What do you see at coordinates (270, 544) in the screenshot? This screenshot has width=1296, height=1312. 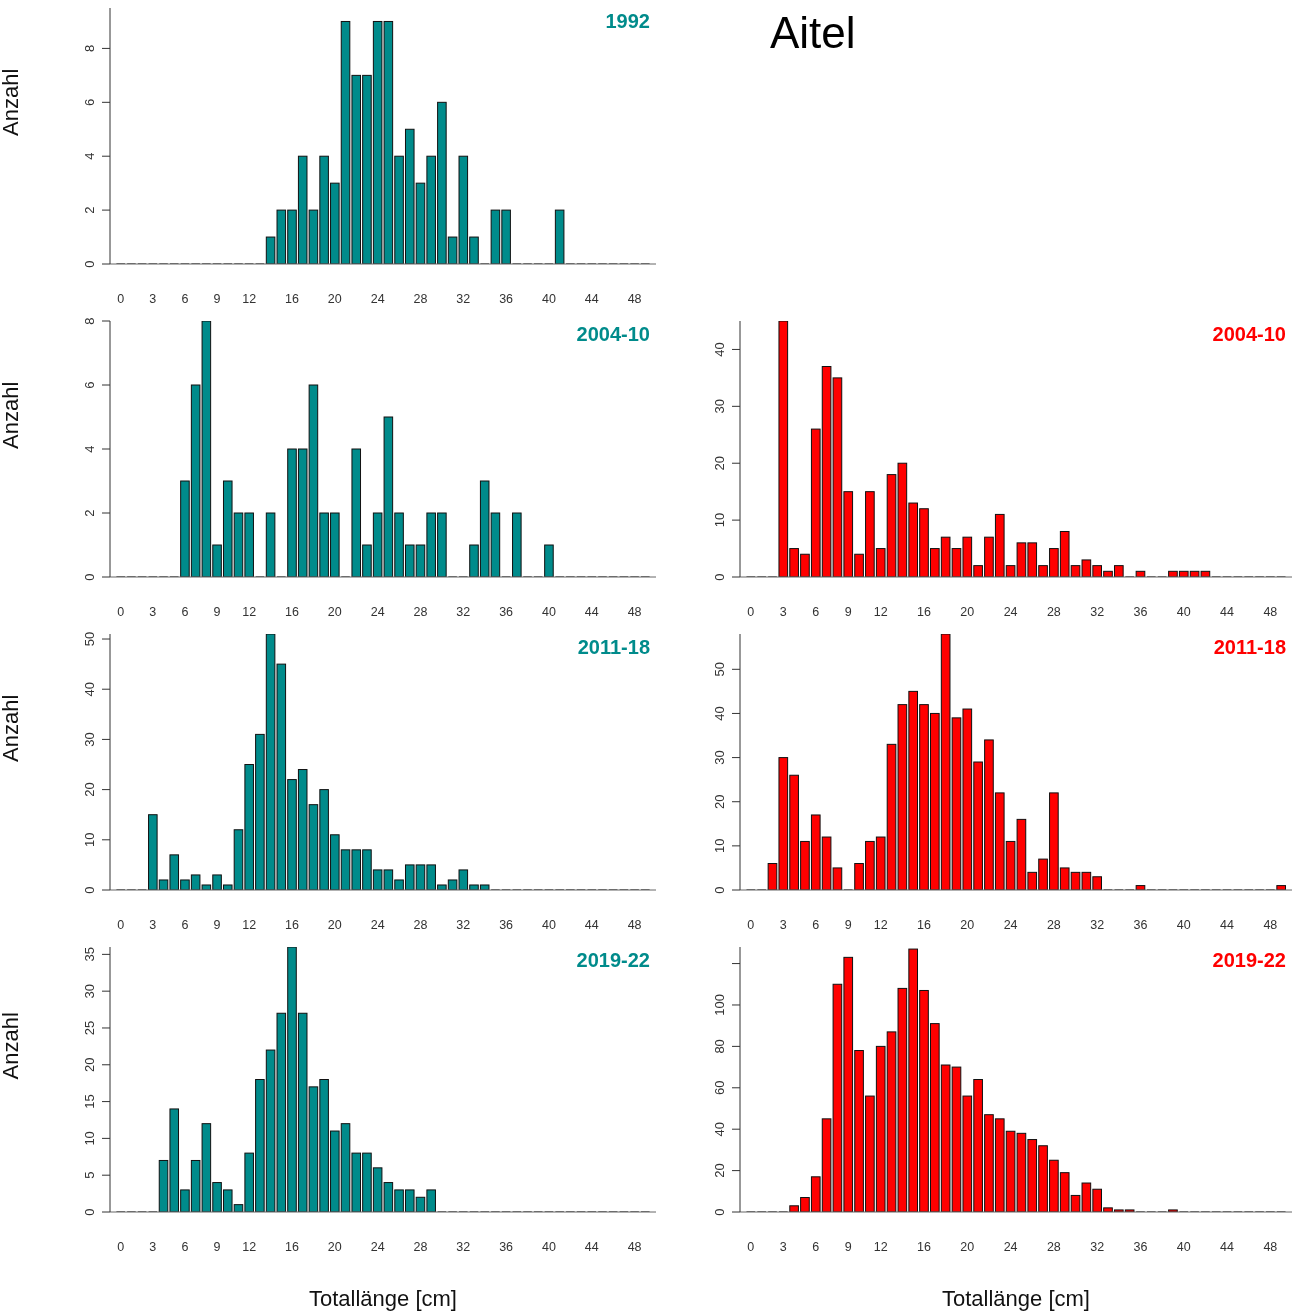 I see `bar` at bounding box center [270, 544].